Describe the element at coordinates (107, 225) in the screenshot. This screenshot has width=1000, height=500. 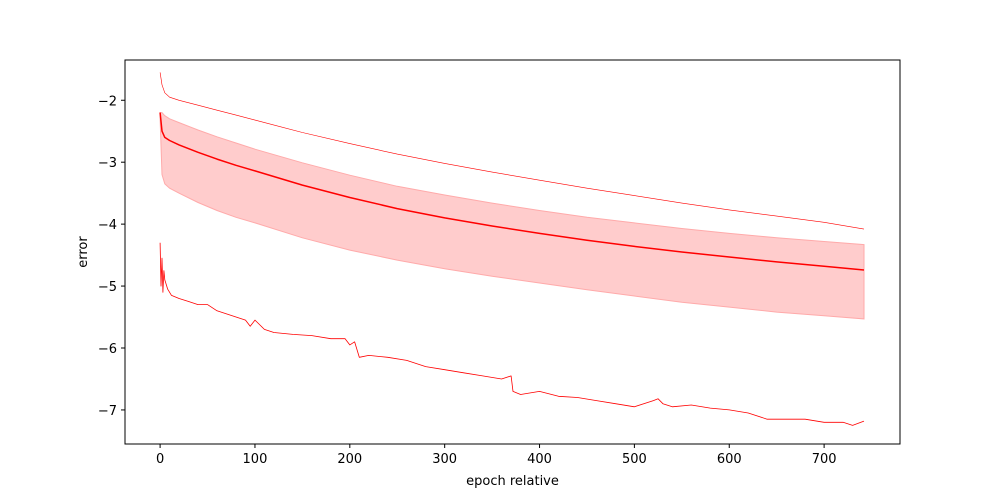
I see `y-tick-label: −4` at that location.